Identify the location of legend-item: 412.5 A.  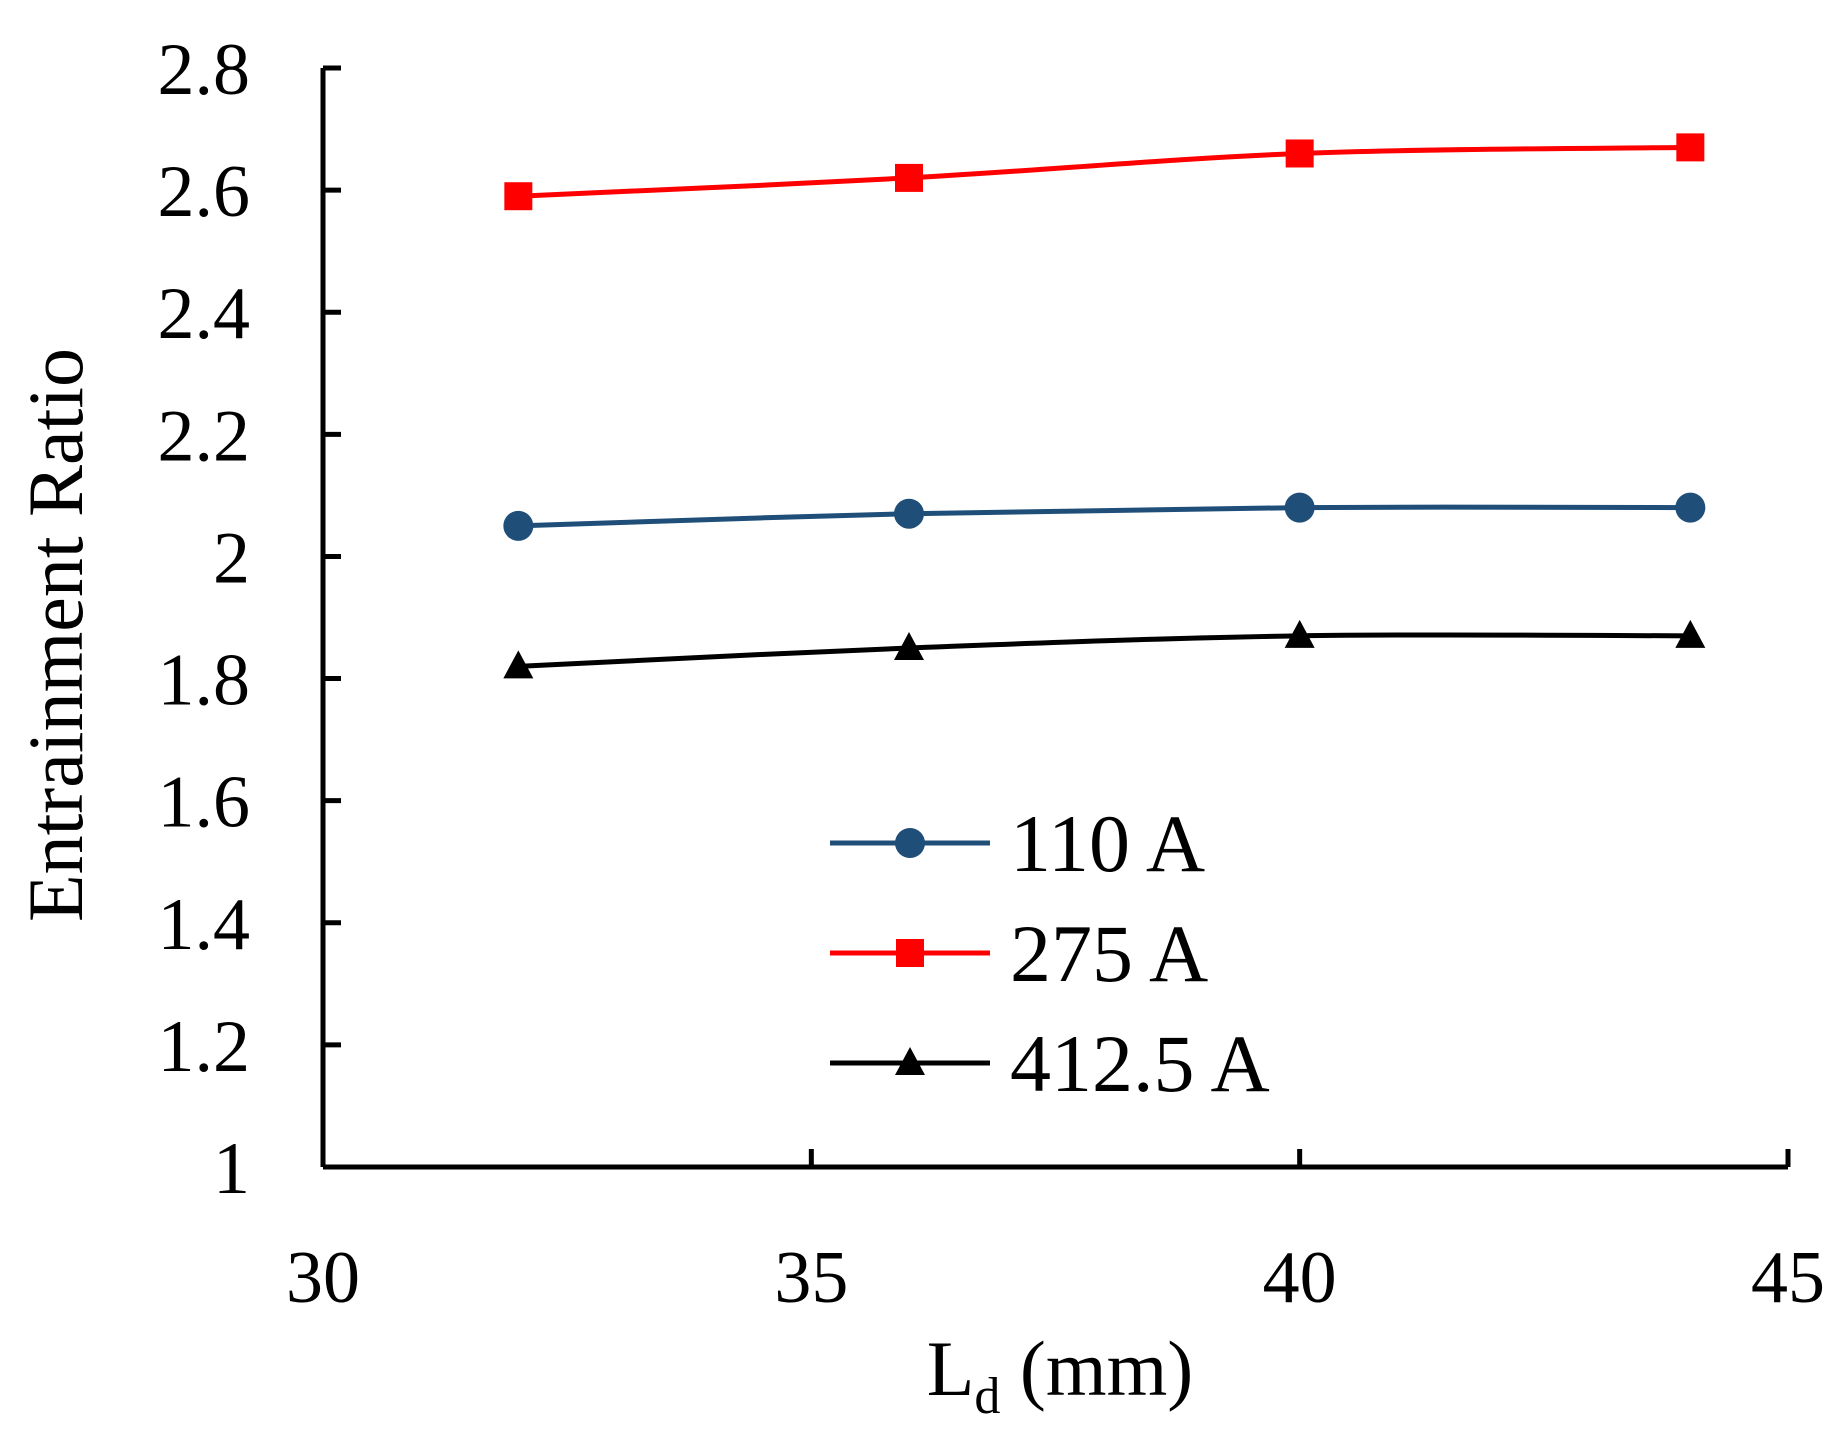
(1050, 1063).